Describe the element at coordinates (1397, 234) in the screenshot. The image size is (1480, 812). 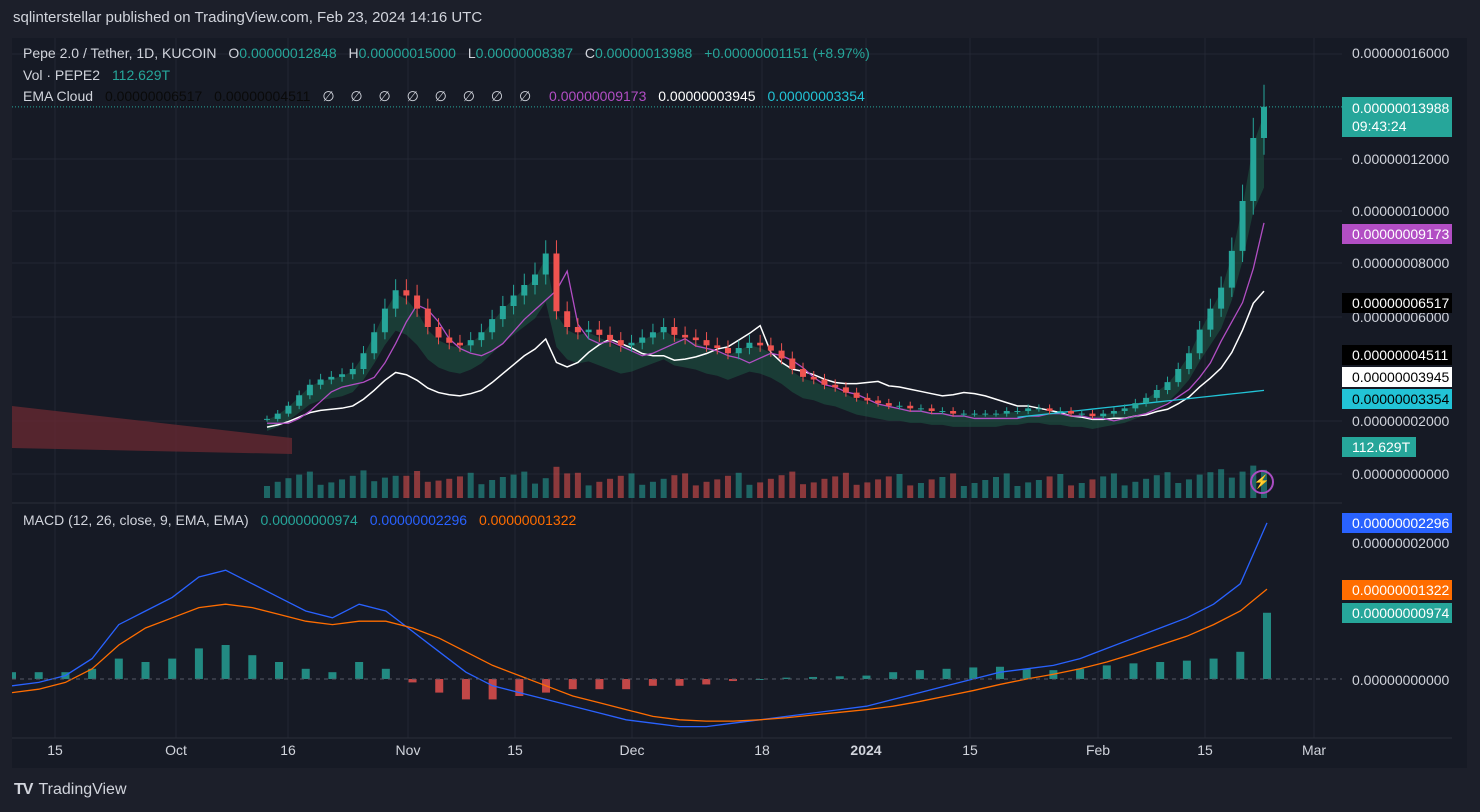
I see `ema-fast-tag: 0.00000009173` at that location.